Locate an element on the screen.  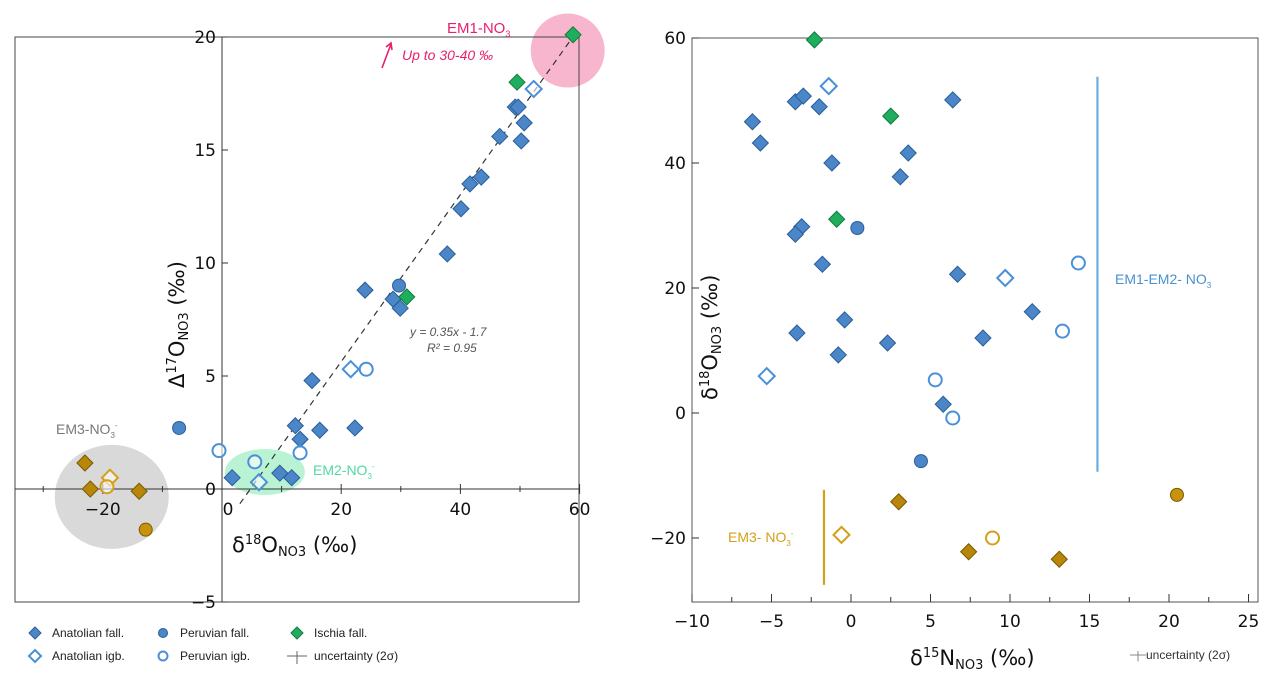
legend-marker-diamond-open-icon is located at coordinates (35, 656).